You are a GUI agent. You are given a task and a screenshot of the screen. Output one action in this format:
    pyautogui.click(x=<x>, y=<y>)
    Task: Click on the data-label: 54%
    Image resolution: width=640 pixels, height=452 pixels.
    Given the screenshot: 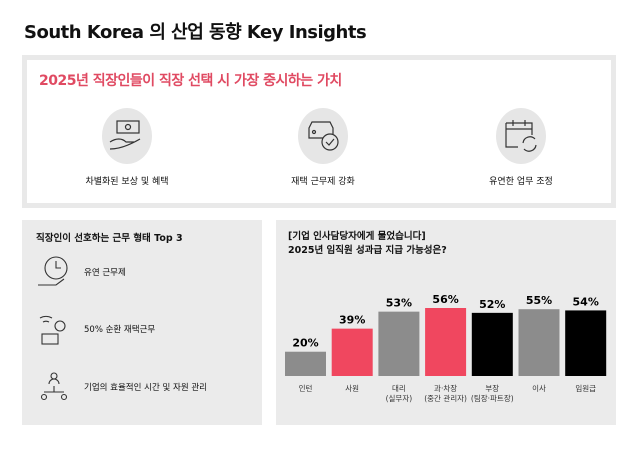 What is the action you would take?
    pyautogui.click(x=586, y=301)
    